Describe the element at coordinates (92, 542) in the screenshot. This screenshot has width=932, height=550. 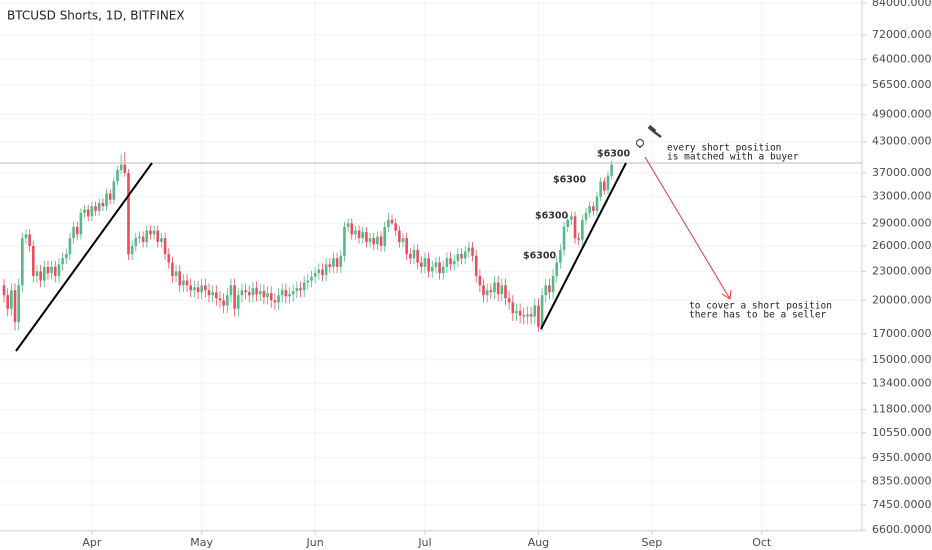
I see `x-tick-label: Apr` at that location.